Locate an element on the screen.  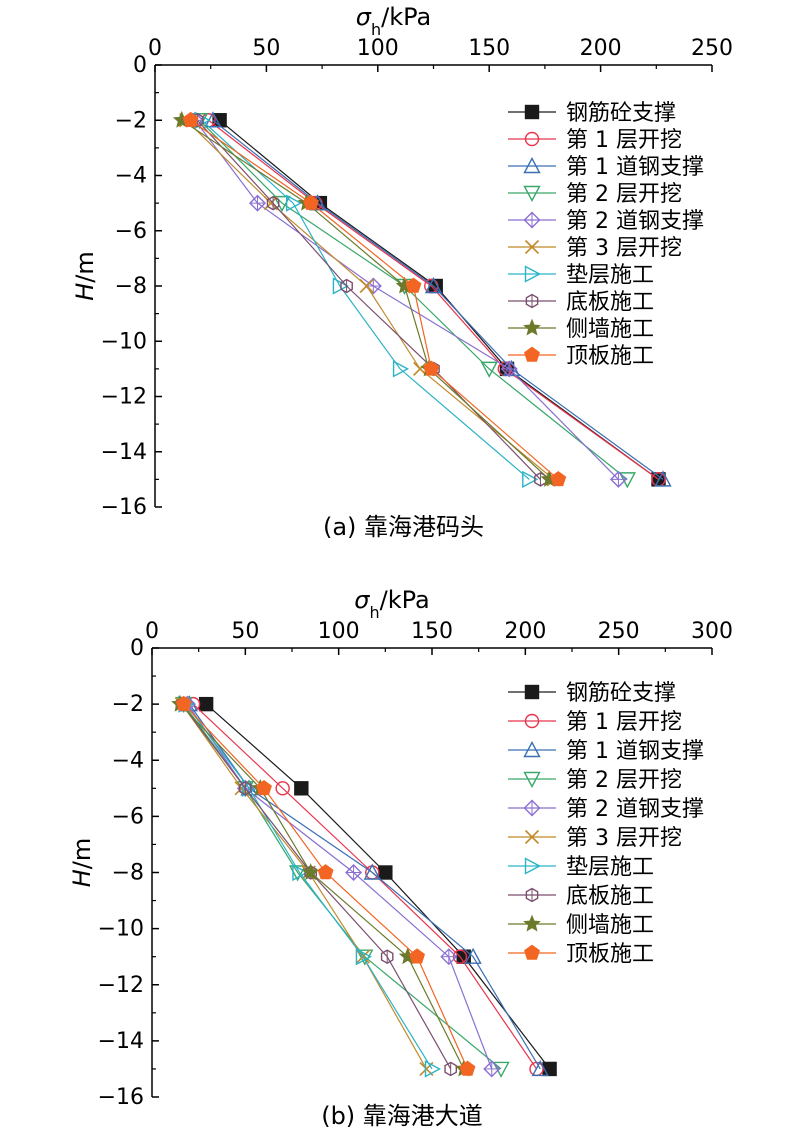
y-tick-label: −12 is located at coordinates (124, 397).